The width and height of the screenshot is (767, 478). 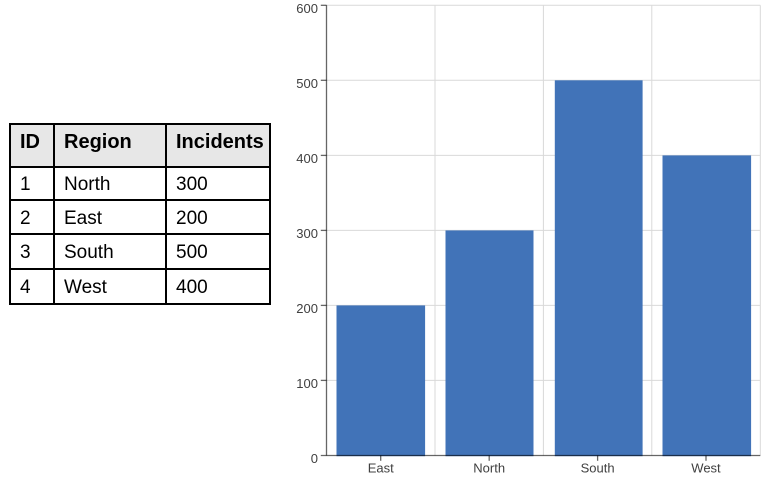 What do you see at coordinates (307, 233) in the screenshot?
I see `svg-text: 300` at bounding box center [307, 233].